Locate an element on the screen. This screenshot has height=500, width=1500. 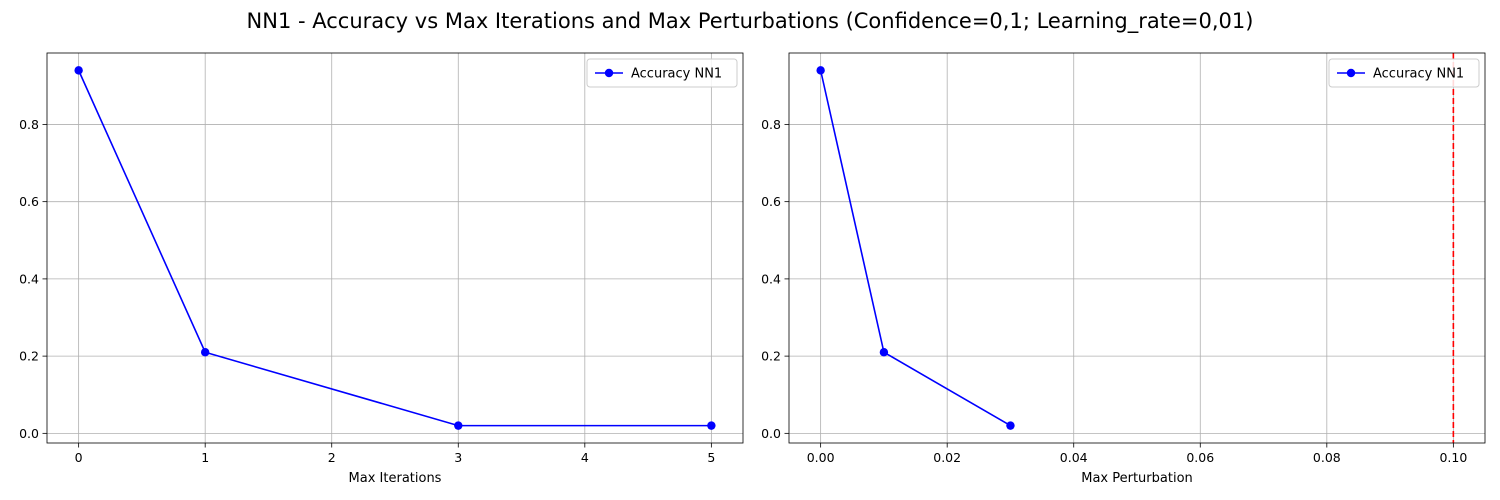
x-tick-label: 5 is located at coordinates (711, 457).